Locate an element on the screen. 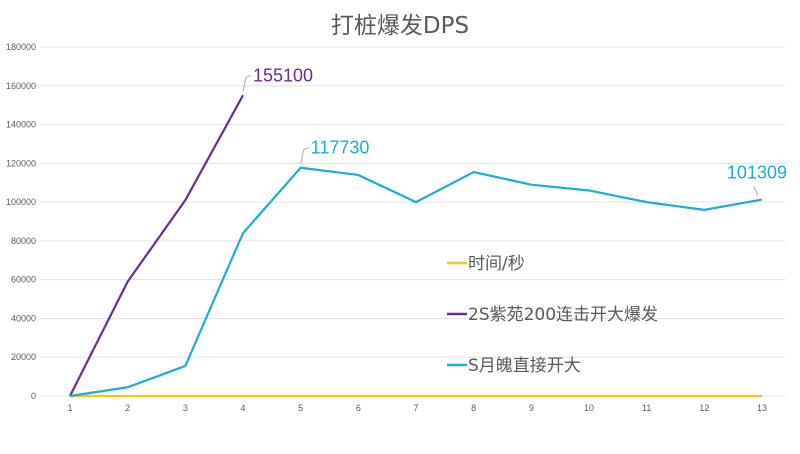 Image resolution: width=800 pixels, height=454 pixels. x-tick-label: 1 is located at coordinates (69, 408).